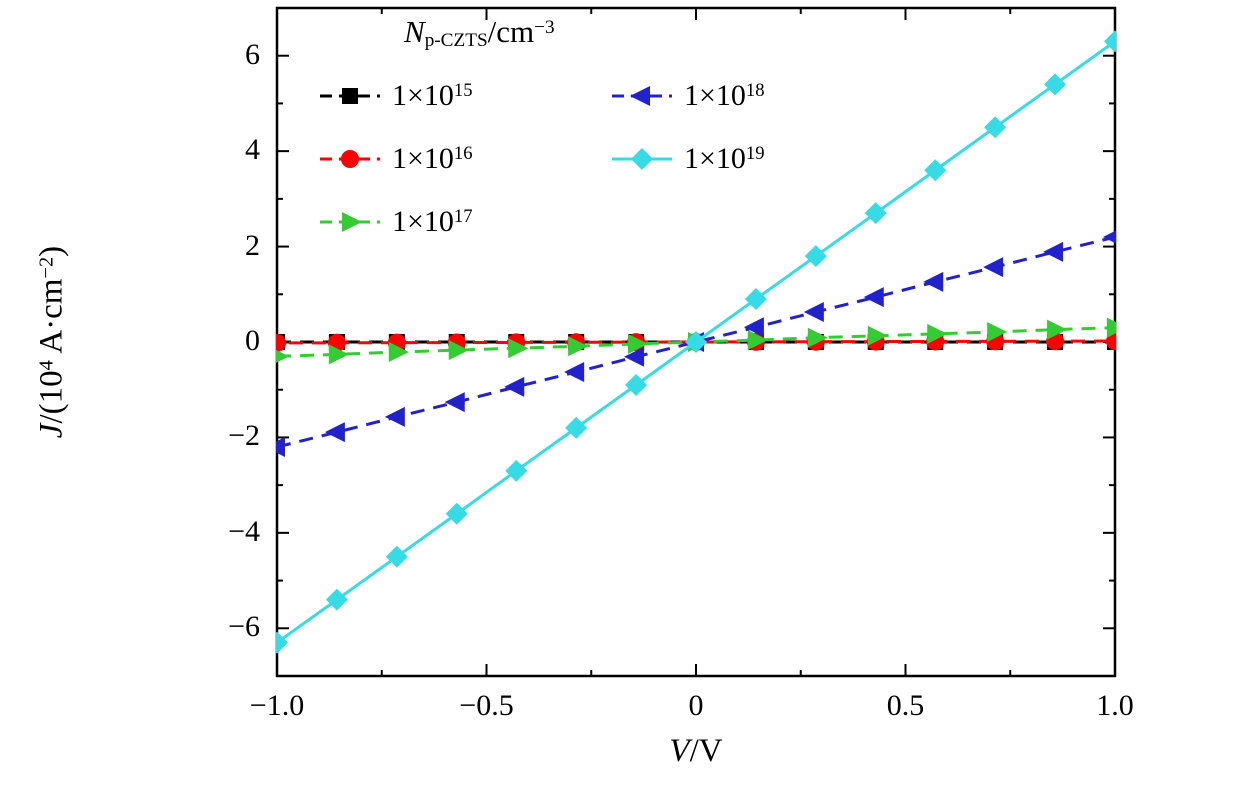 The width and height of the screenshot is (1260, 787). I want to click on legend-entry-1e18: 1×10¹⁸, so click(687, 95).